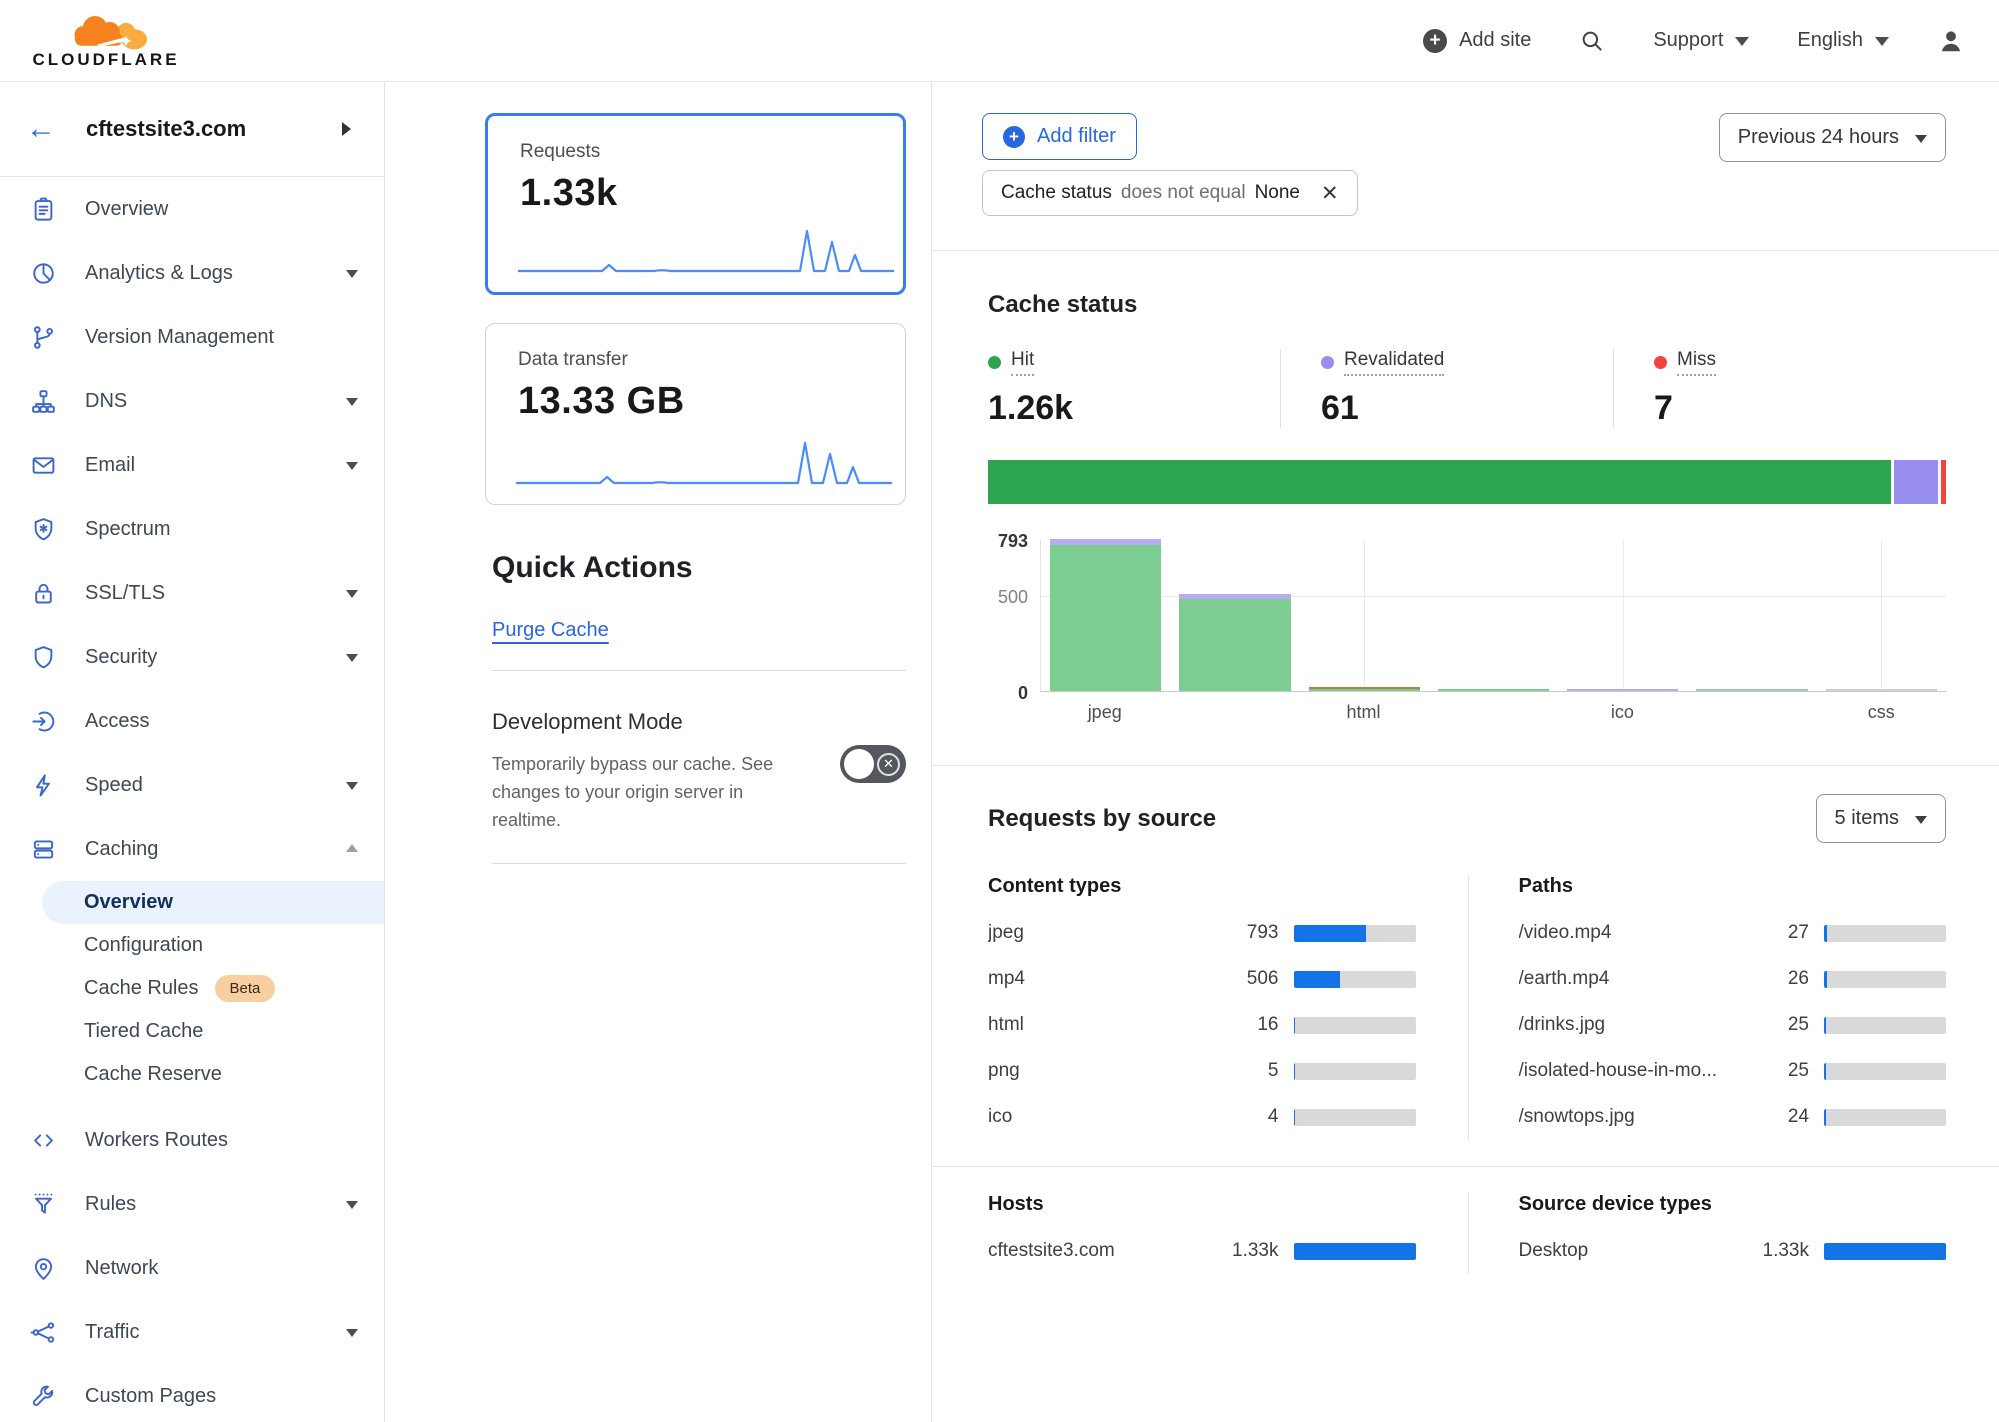  What do you see at coordinates (1622, 712) in the screenshot?
I see `x-tick-label: ico` at bounding box center [1622, 712].